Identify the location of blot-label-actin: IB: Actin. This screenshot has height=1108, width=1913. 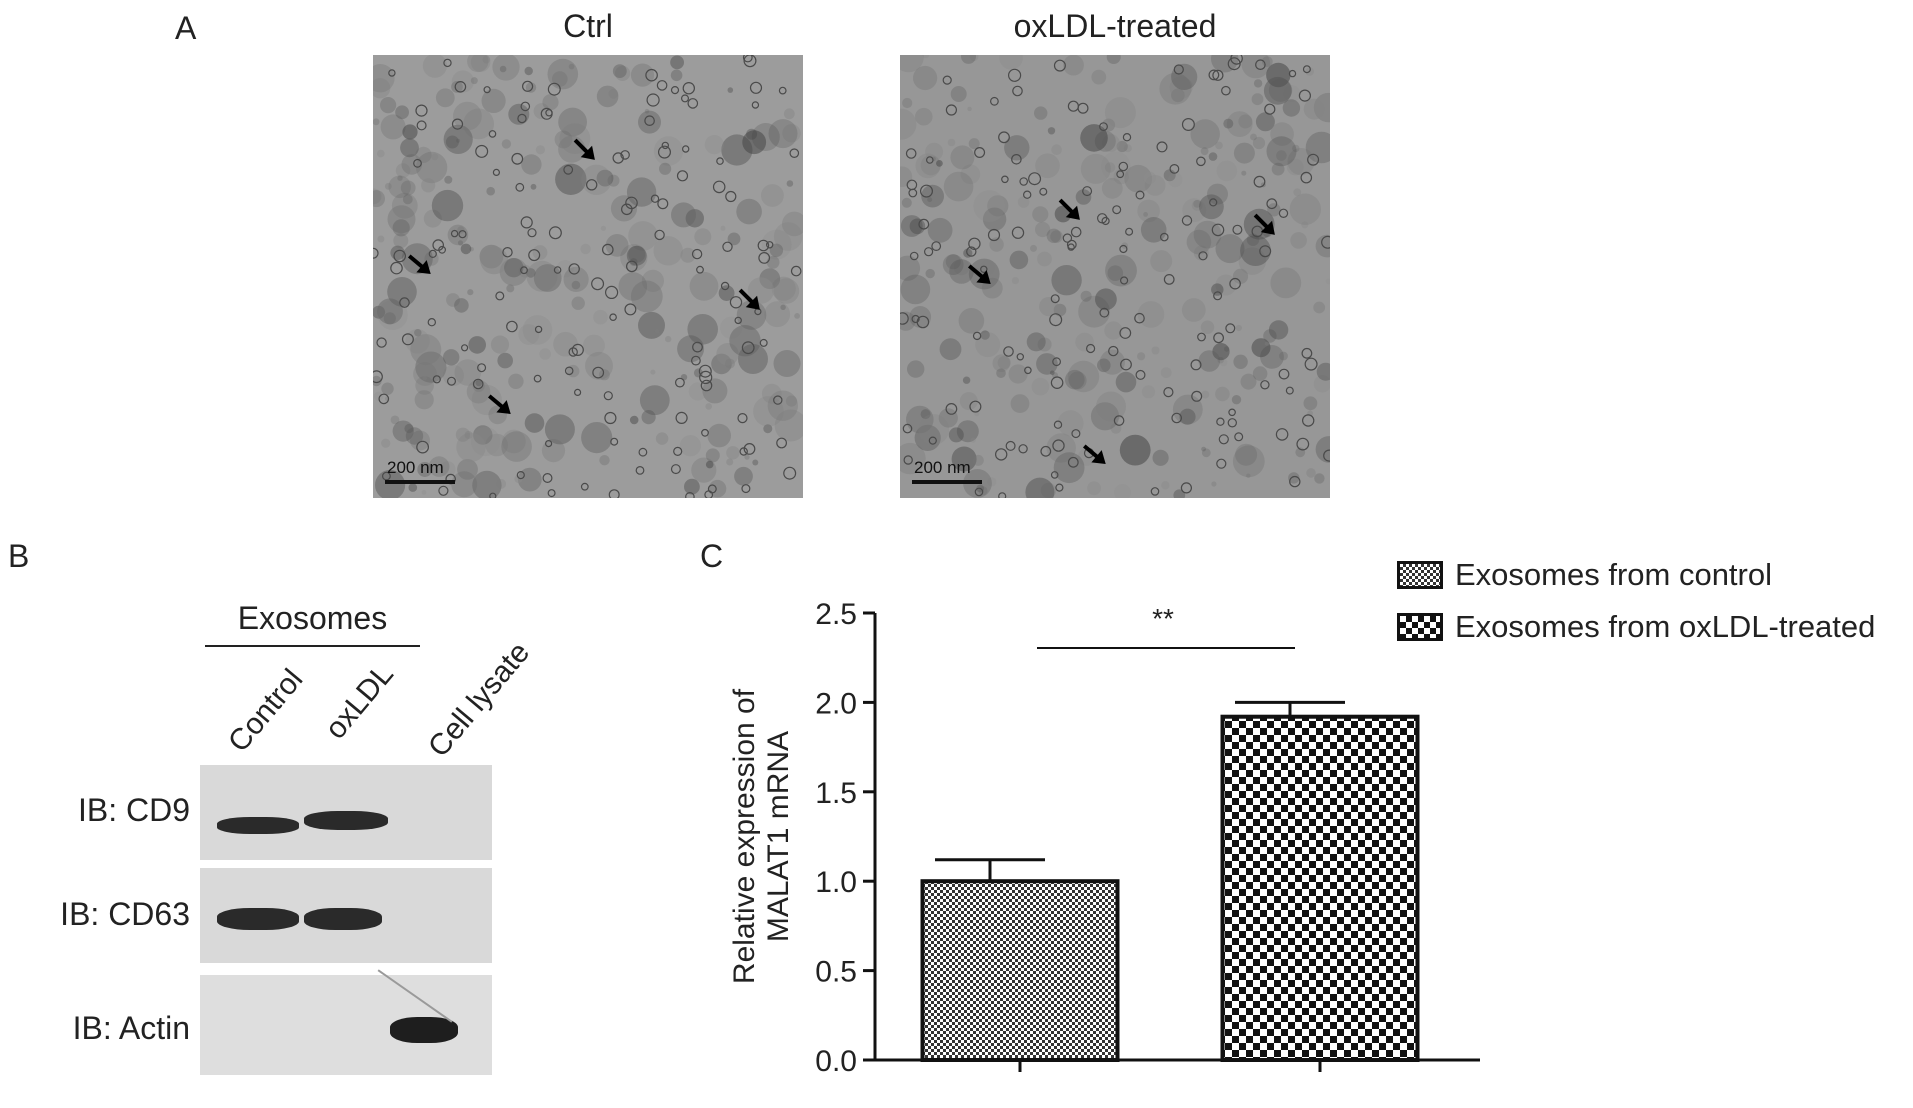
(131, 1028).